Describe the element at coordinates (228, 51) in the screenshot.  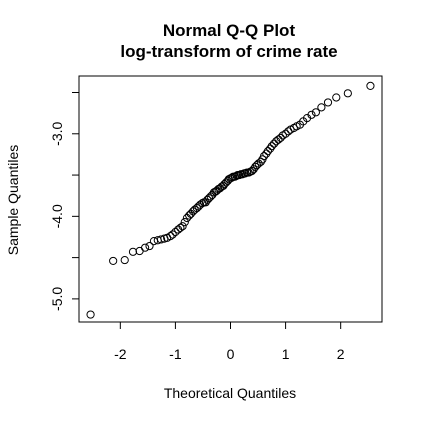
I see `chart-subtitle: log-transform of crime rate` at that location.